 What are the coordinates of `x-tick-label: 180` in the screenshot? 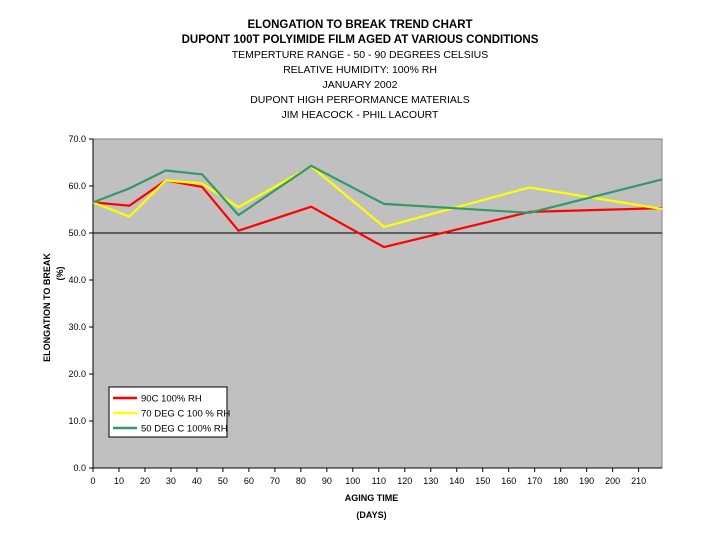 It's located at (560, 481).